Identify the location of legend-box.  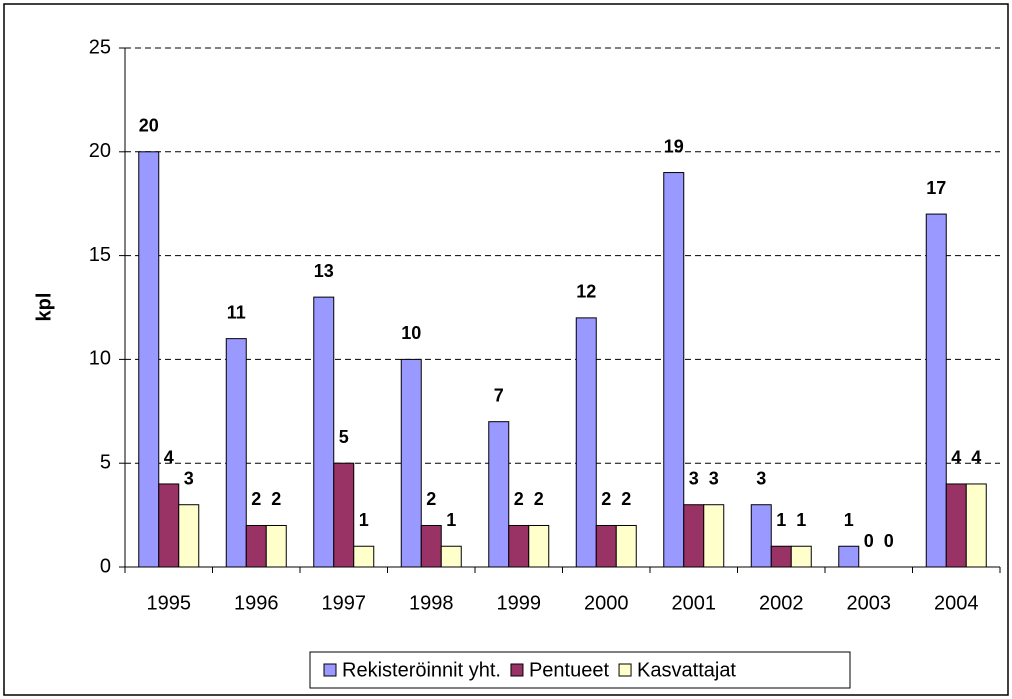
(580, 670).